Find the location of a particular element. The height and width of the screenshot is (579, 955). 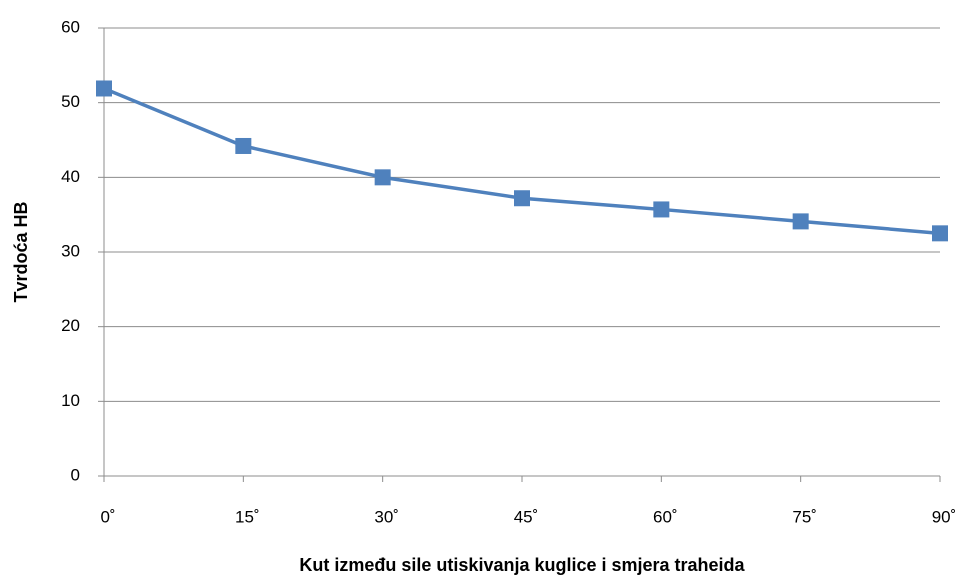

x-tick-label: 90˚ is located at coordinates (943, 516).